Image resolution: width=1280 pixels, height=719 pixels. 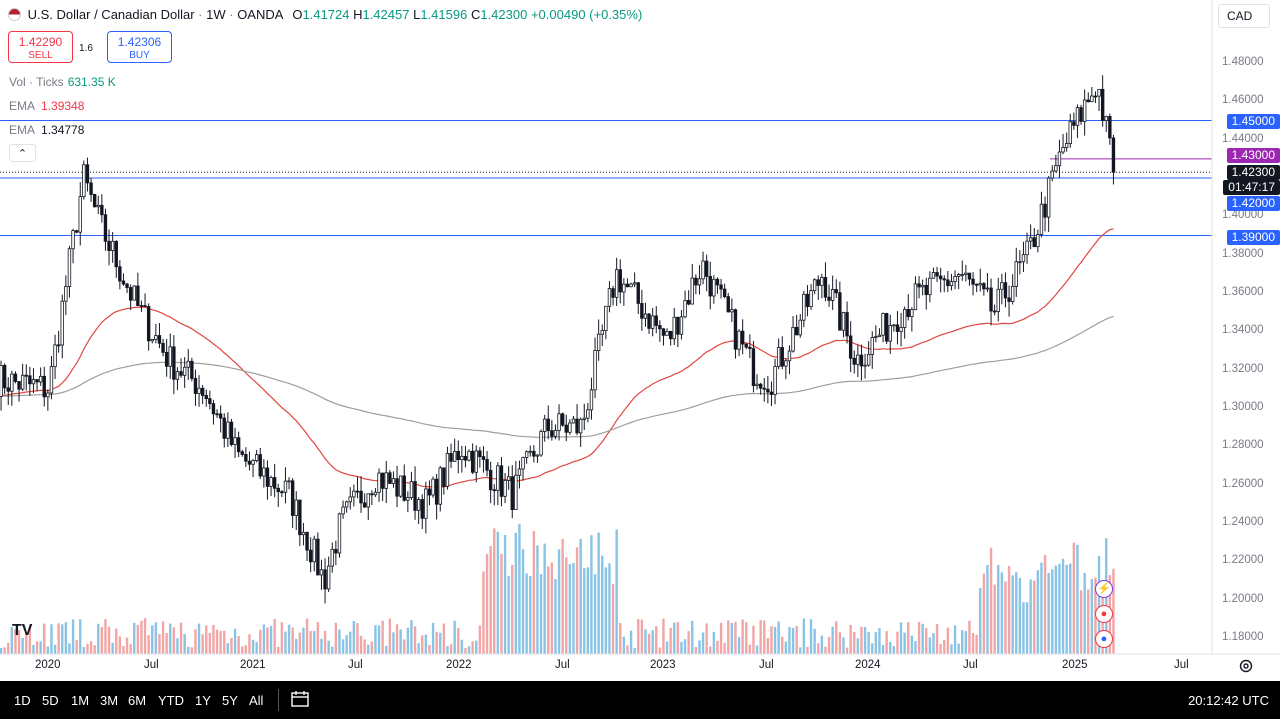 What do you see at coordinates (40, 47) in the screenshot?
I see `sell-button: 1.42290 SELL` at bounding box center [40, 47].